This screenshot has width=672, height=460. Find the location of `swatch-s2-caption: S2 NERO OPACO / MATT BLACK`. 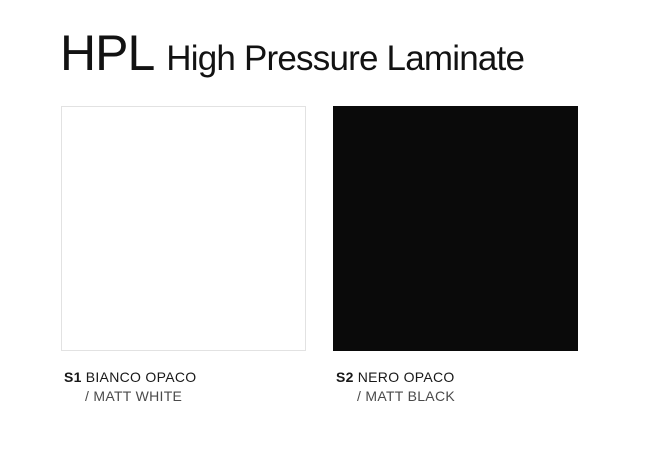

swatch-s2-caption: S2 NERO OPACO / MATT BLACK is located at coordinates (455, 387).